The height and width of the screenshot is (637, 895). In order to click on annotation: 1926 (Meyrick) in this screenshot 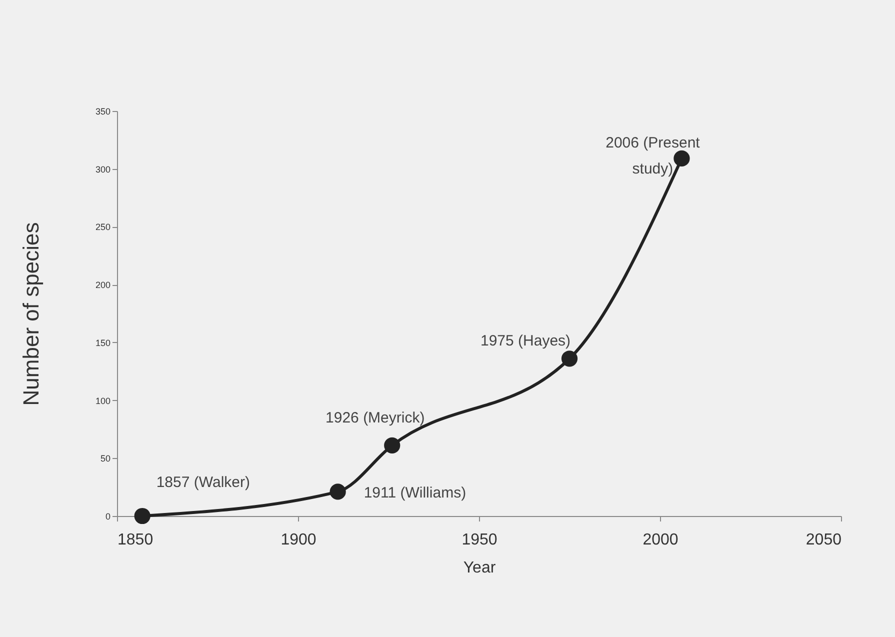, I will do `click(375, 417)`.